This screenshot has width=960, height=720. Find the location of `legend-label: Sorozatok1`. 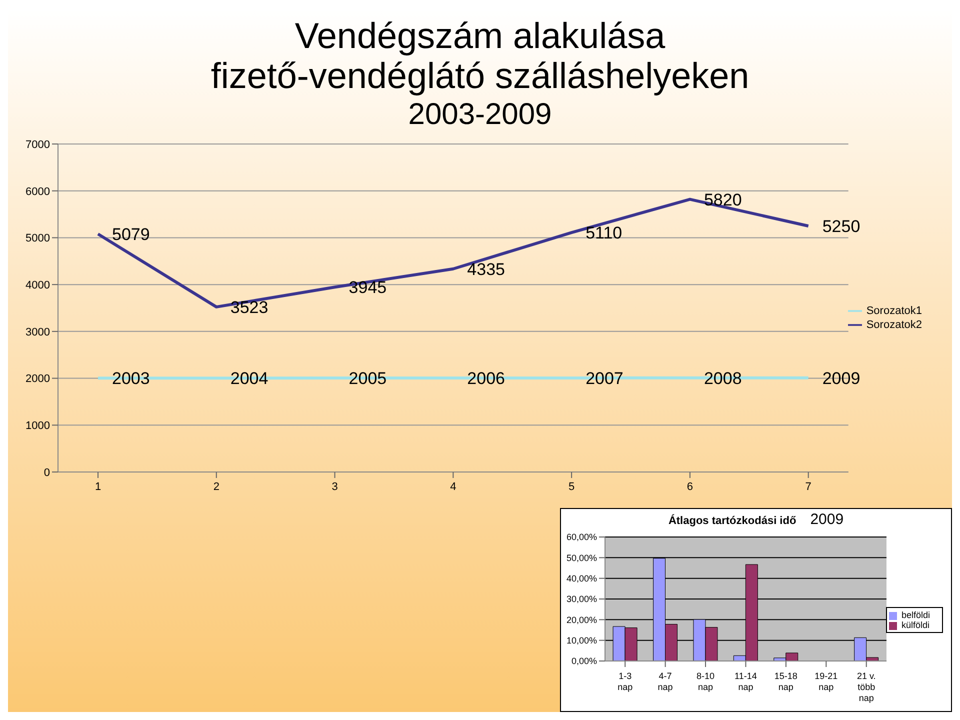

legend-label: Sorozatok1 is located at coordinates (894, 310).